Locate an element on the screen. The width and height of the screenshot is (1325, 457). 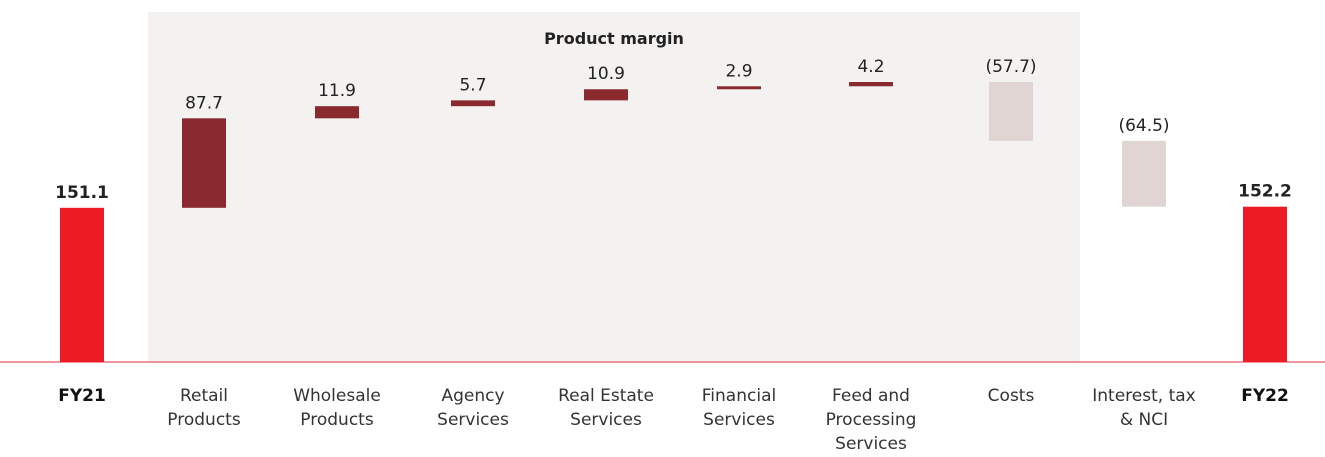
value-label: 2.9 is located at coordinates (738, 71).